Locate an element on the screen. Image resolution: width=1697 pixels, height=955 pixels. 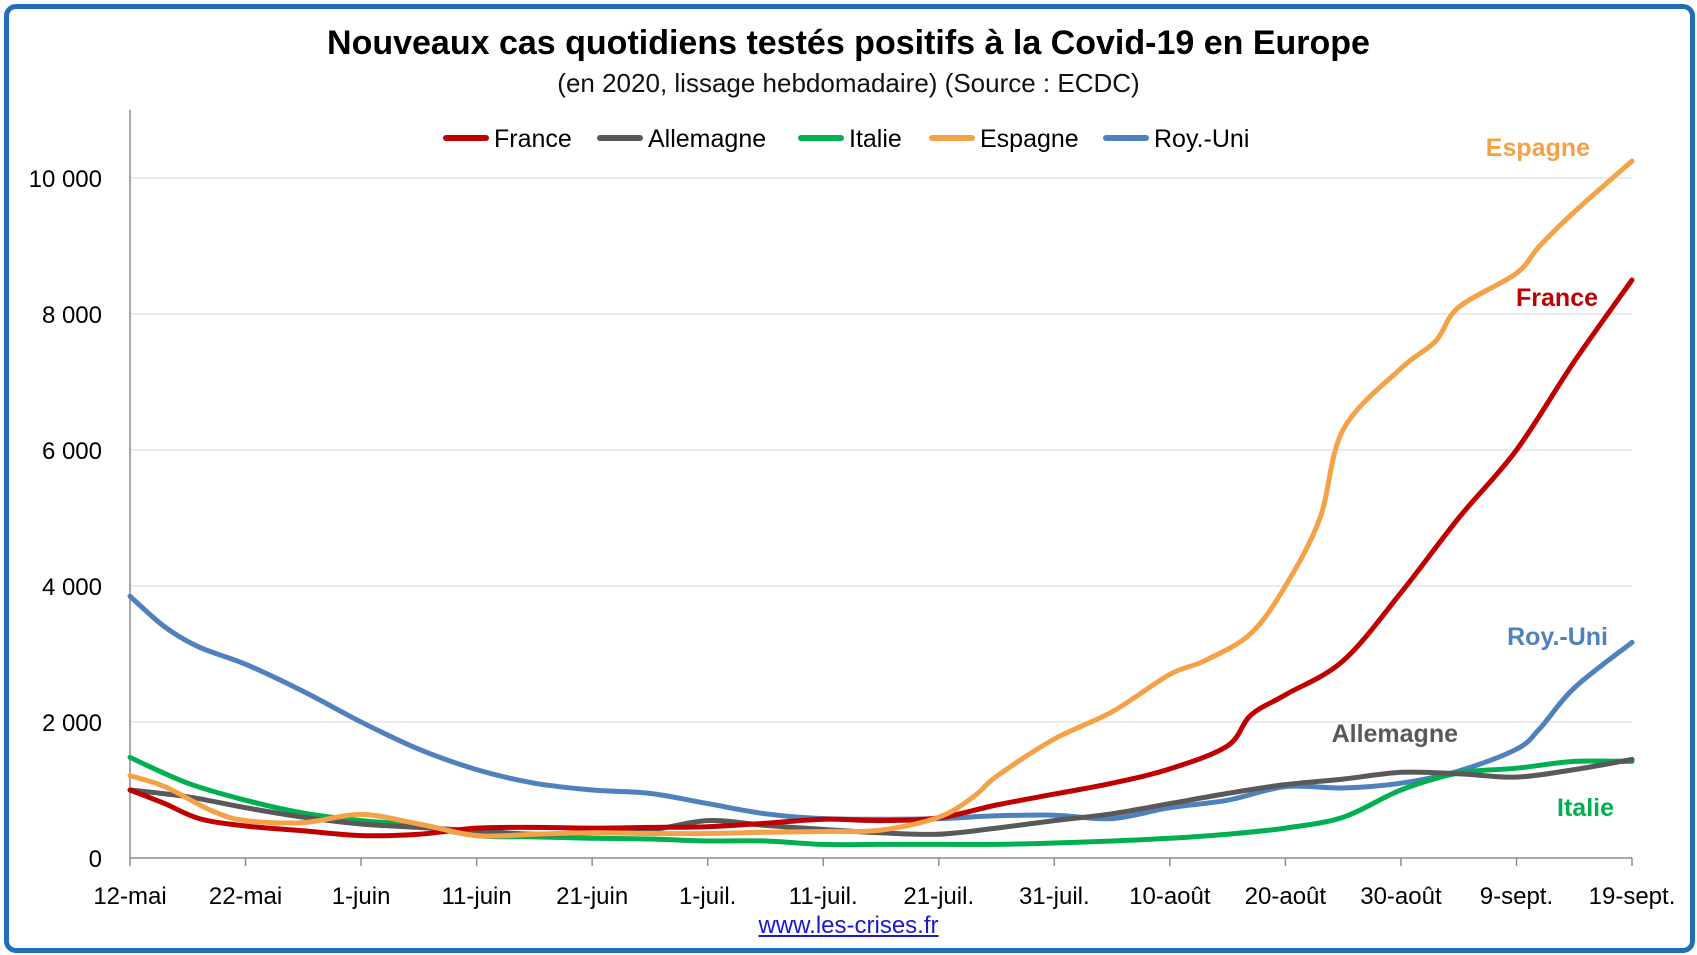
legend-label: Roy.-Uni is located at coordinates (1201, 139).